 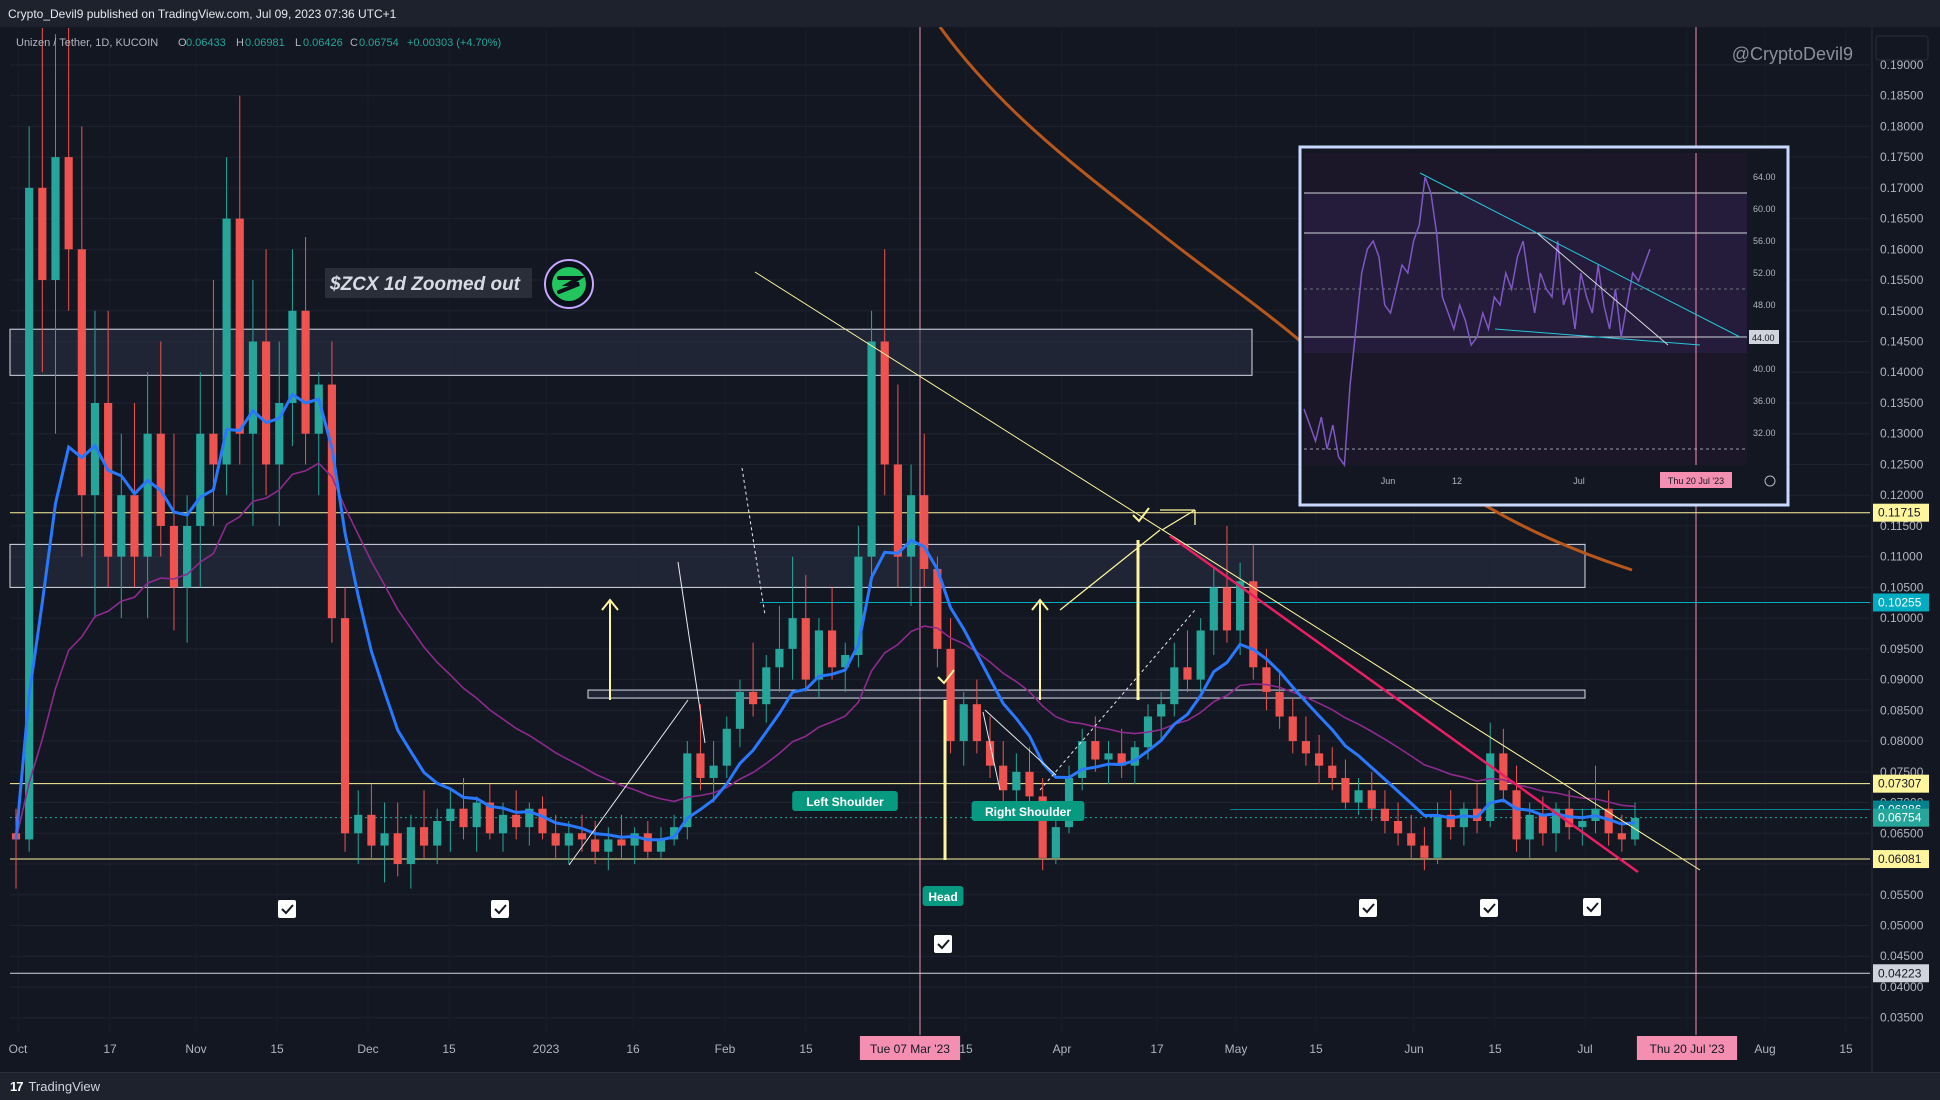 I want to click on y-tick-label: 0.06500, so click(x=1902, y=833).